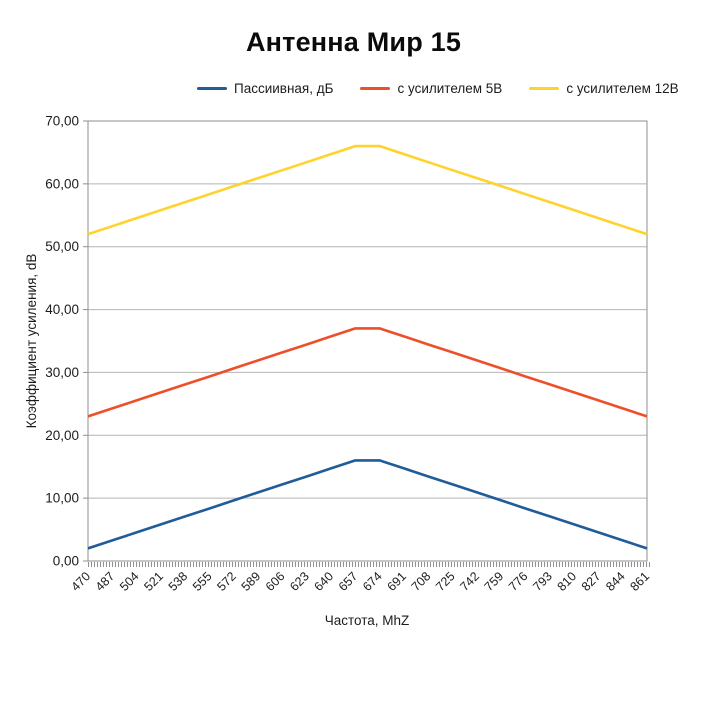  Describe the element at coordinates (62, 498) in the screenshot. I see `y-tick-label: 10,00` at that location.